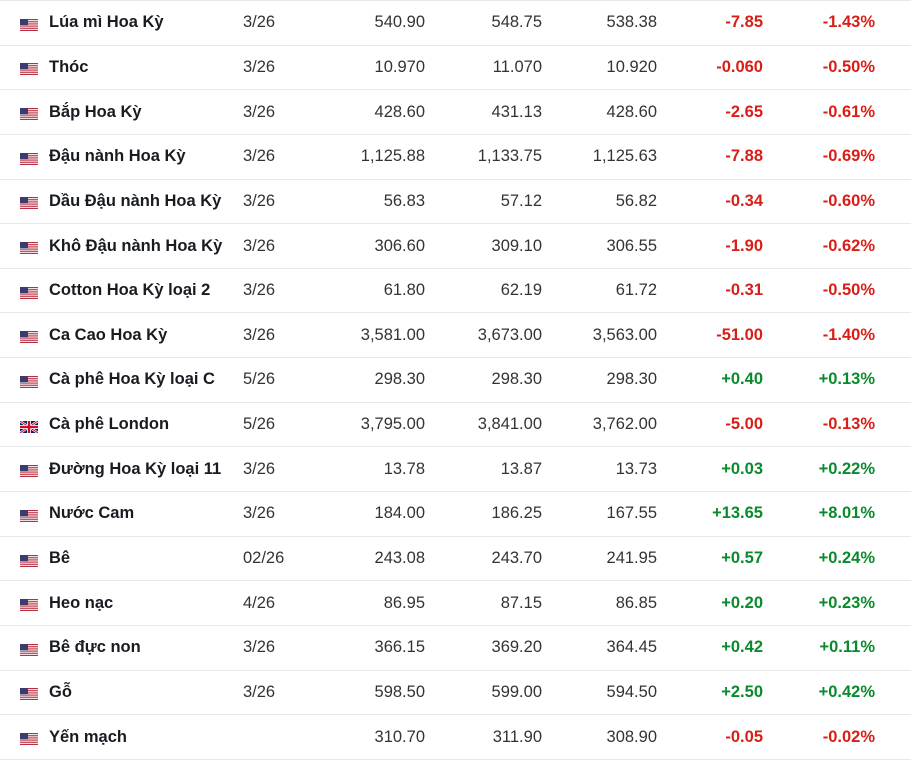  I want to click on commodity-name-link: Gỗ, so click(60, 691).